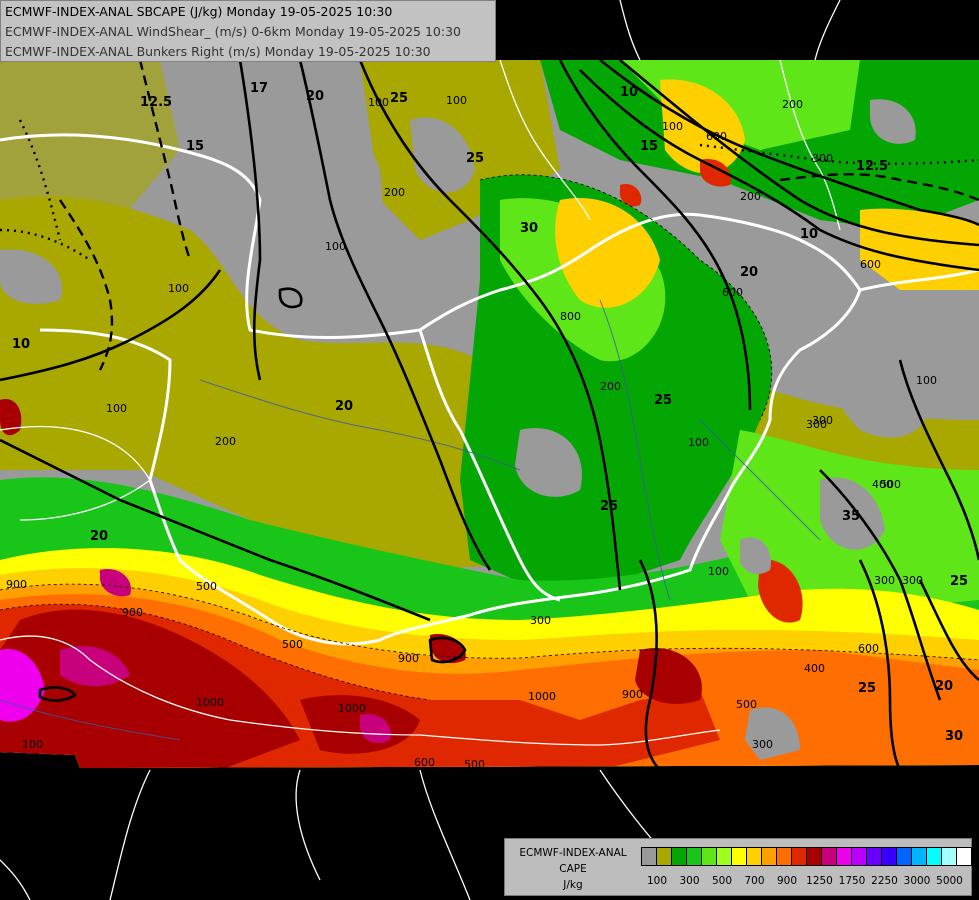 The image size is (979, 900). What do you see at coordinates (851, 516) in the screenshot?
I see `shear-label: 35` at bounding box center [851, 516].